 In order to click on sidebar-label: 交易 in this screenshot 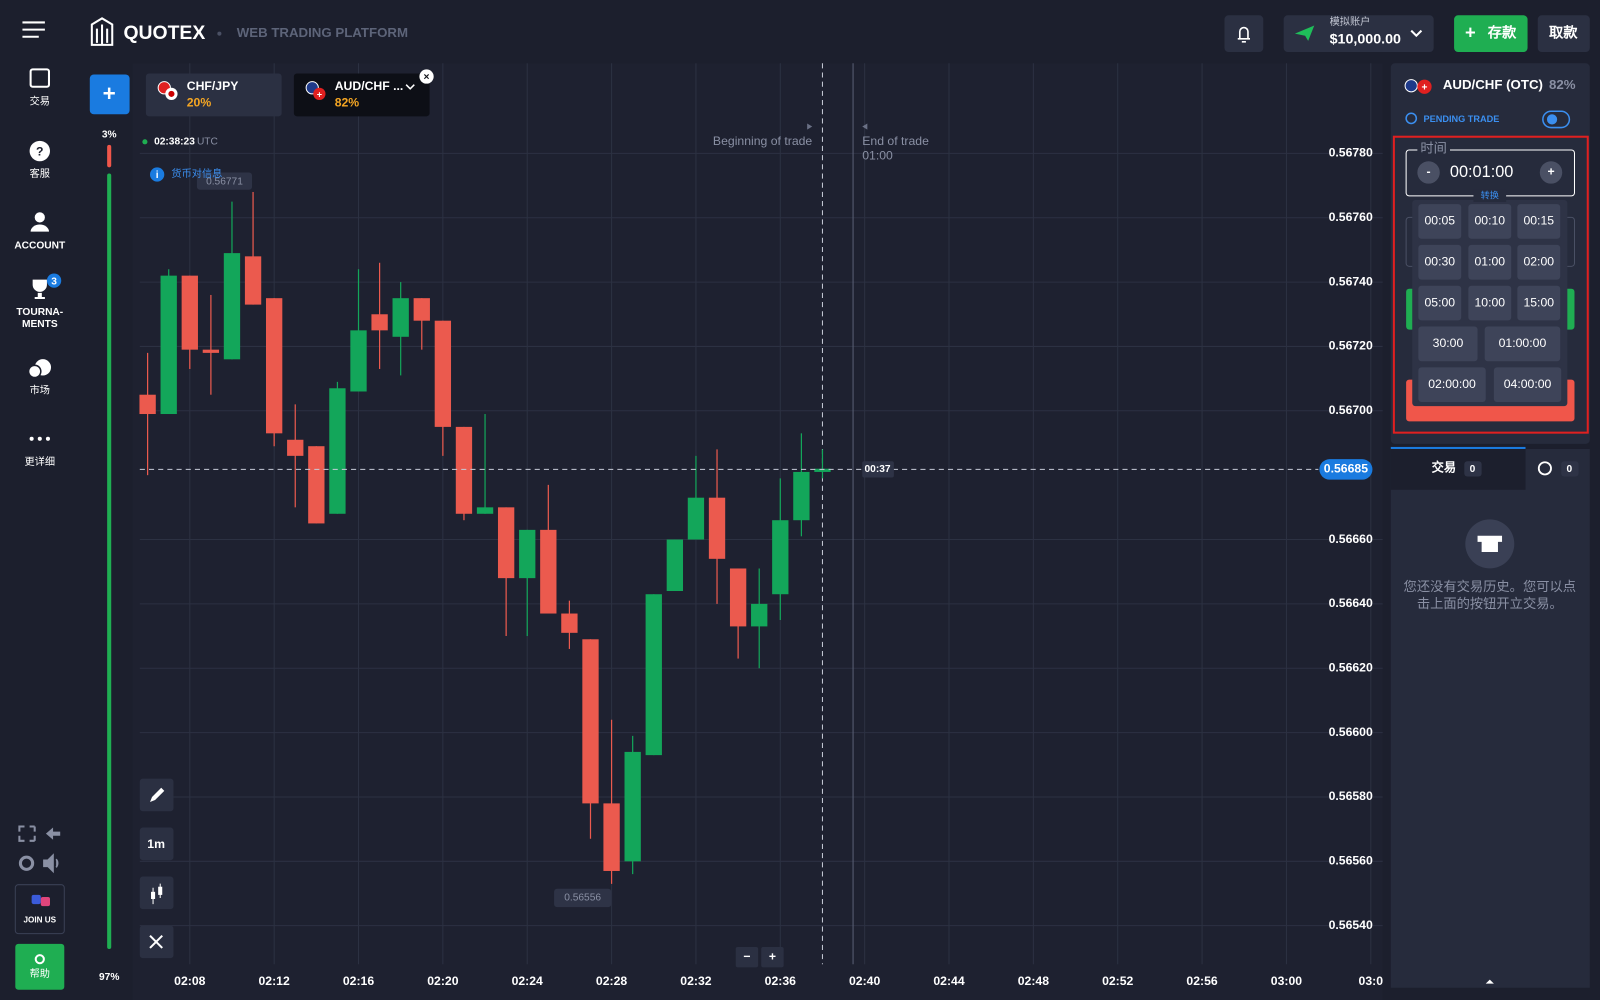, I will do `click(40, 101)`.